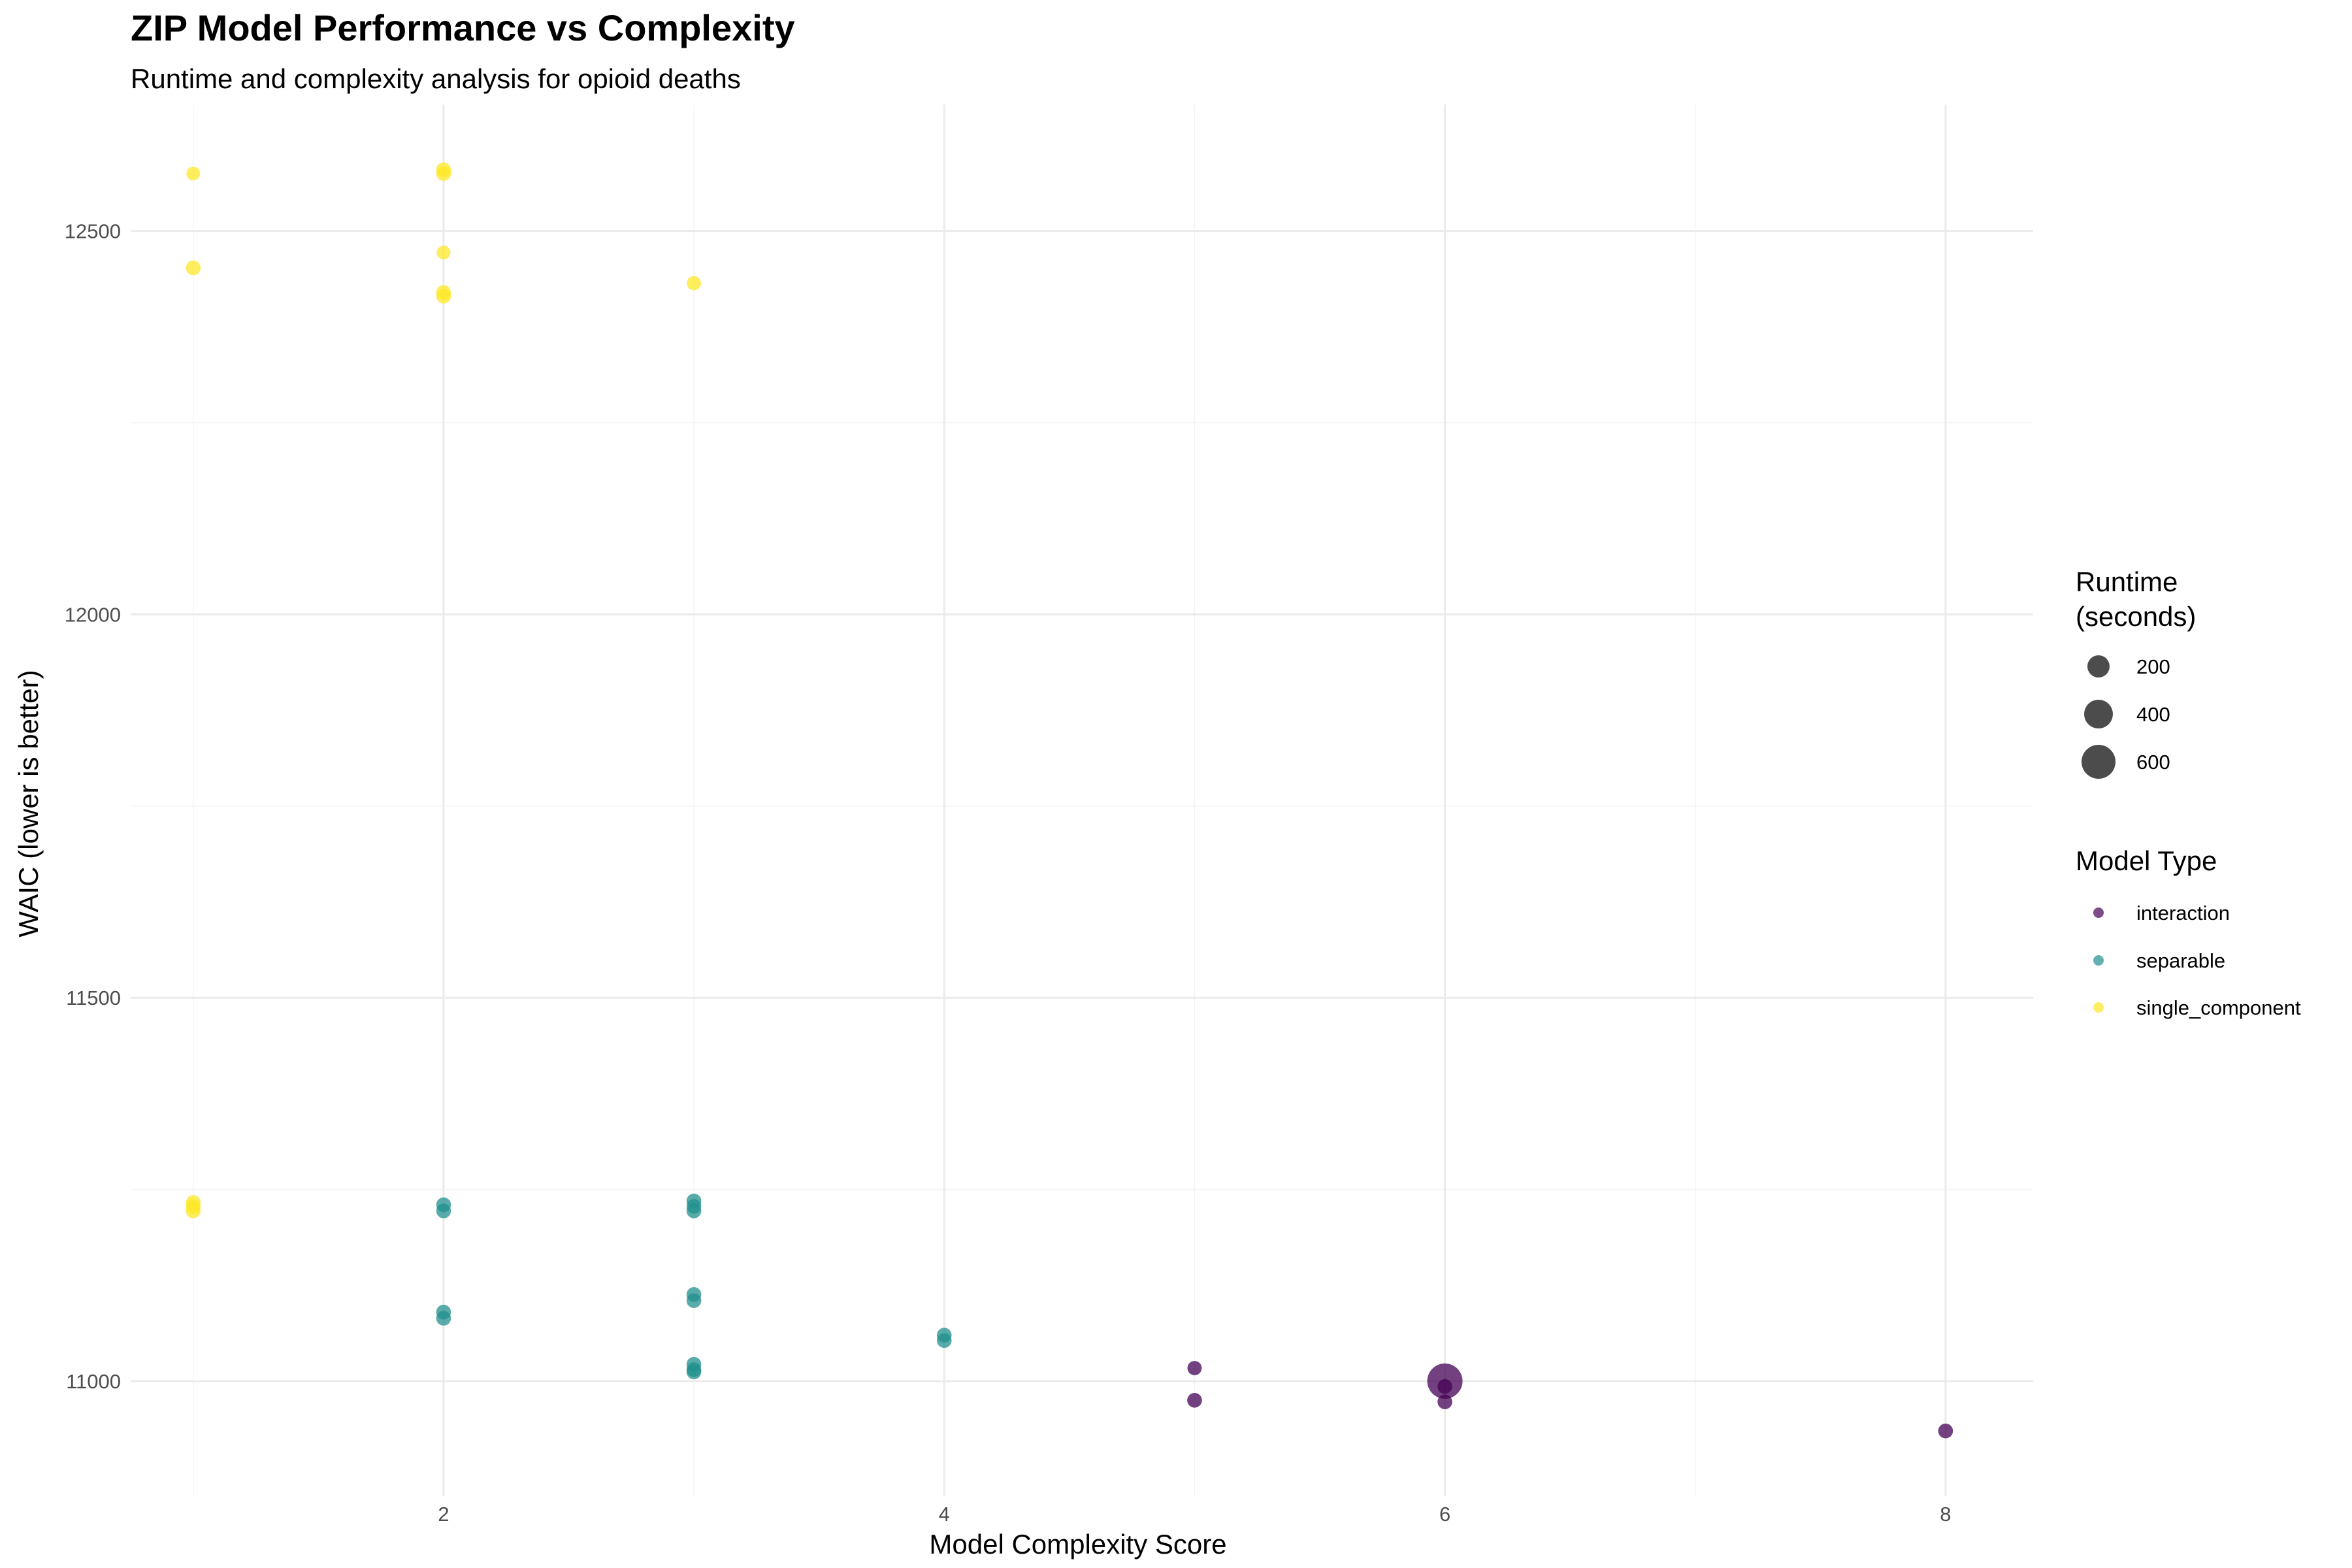 The height and width of the screenshot is (1568, 2352). Describe the element at coordinates (2153, 666) in the screenshot. I see `size-legend-label-200: 200` at that location.